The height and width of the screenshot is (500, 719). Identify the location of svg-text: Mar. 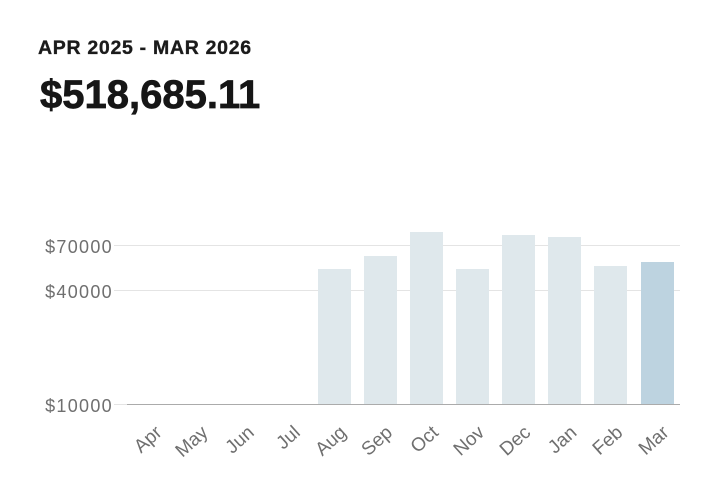
(654, 441).